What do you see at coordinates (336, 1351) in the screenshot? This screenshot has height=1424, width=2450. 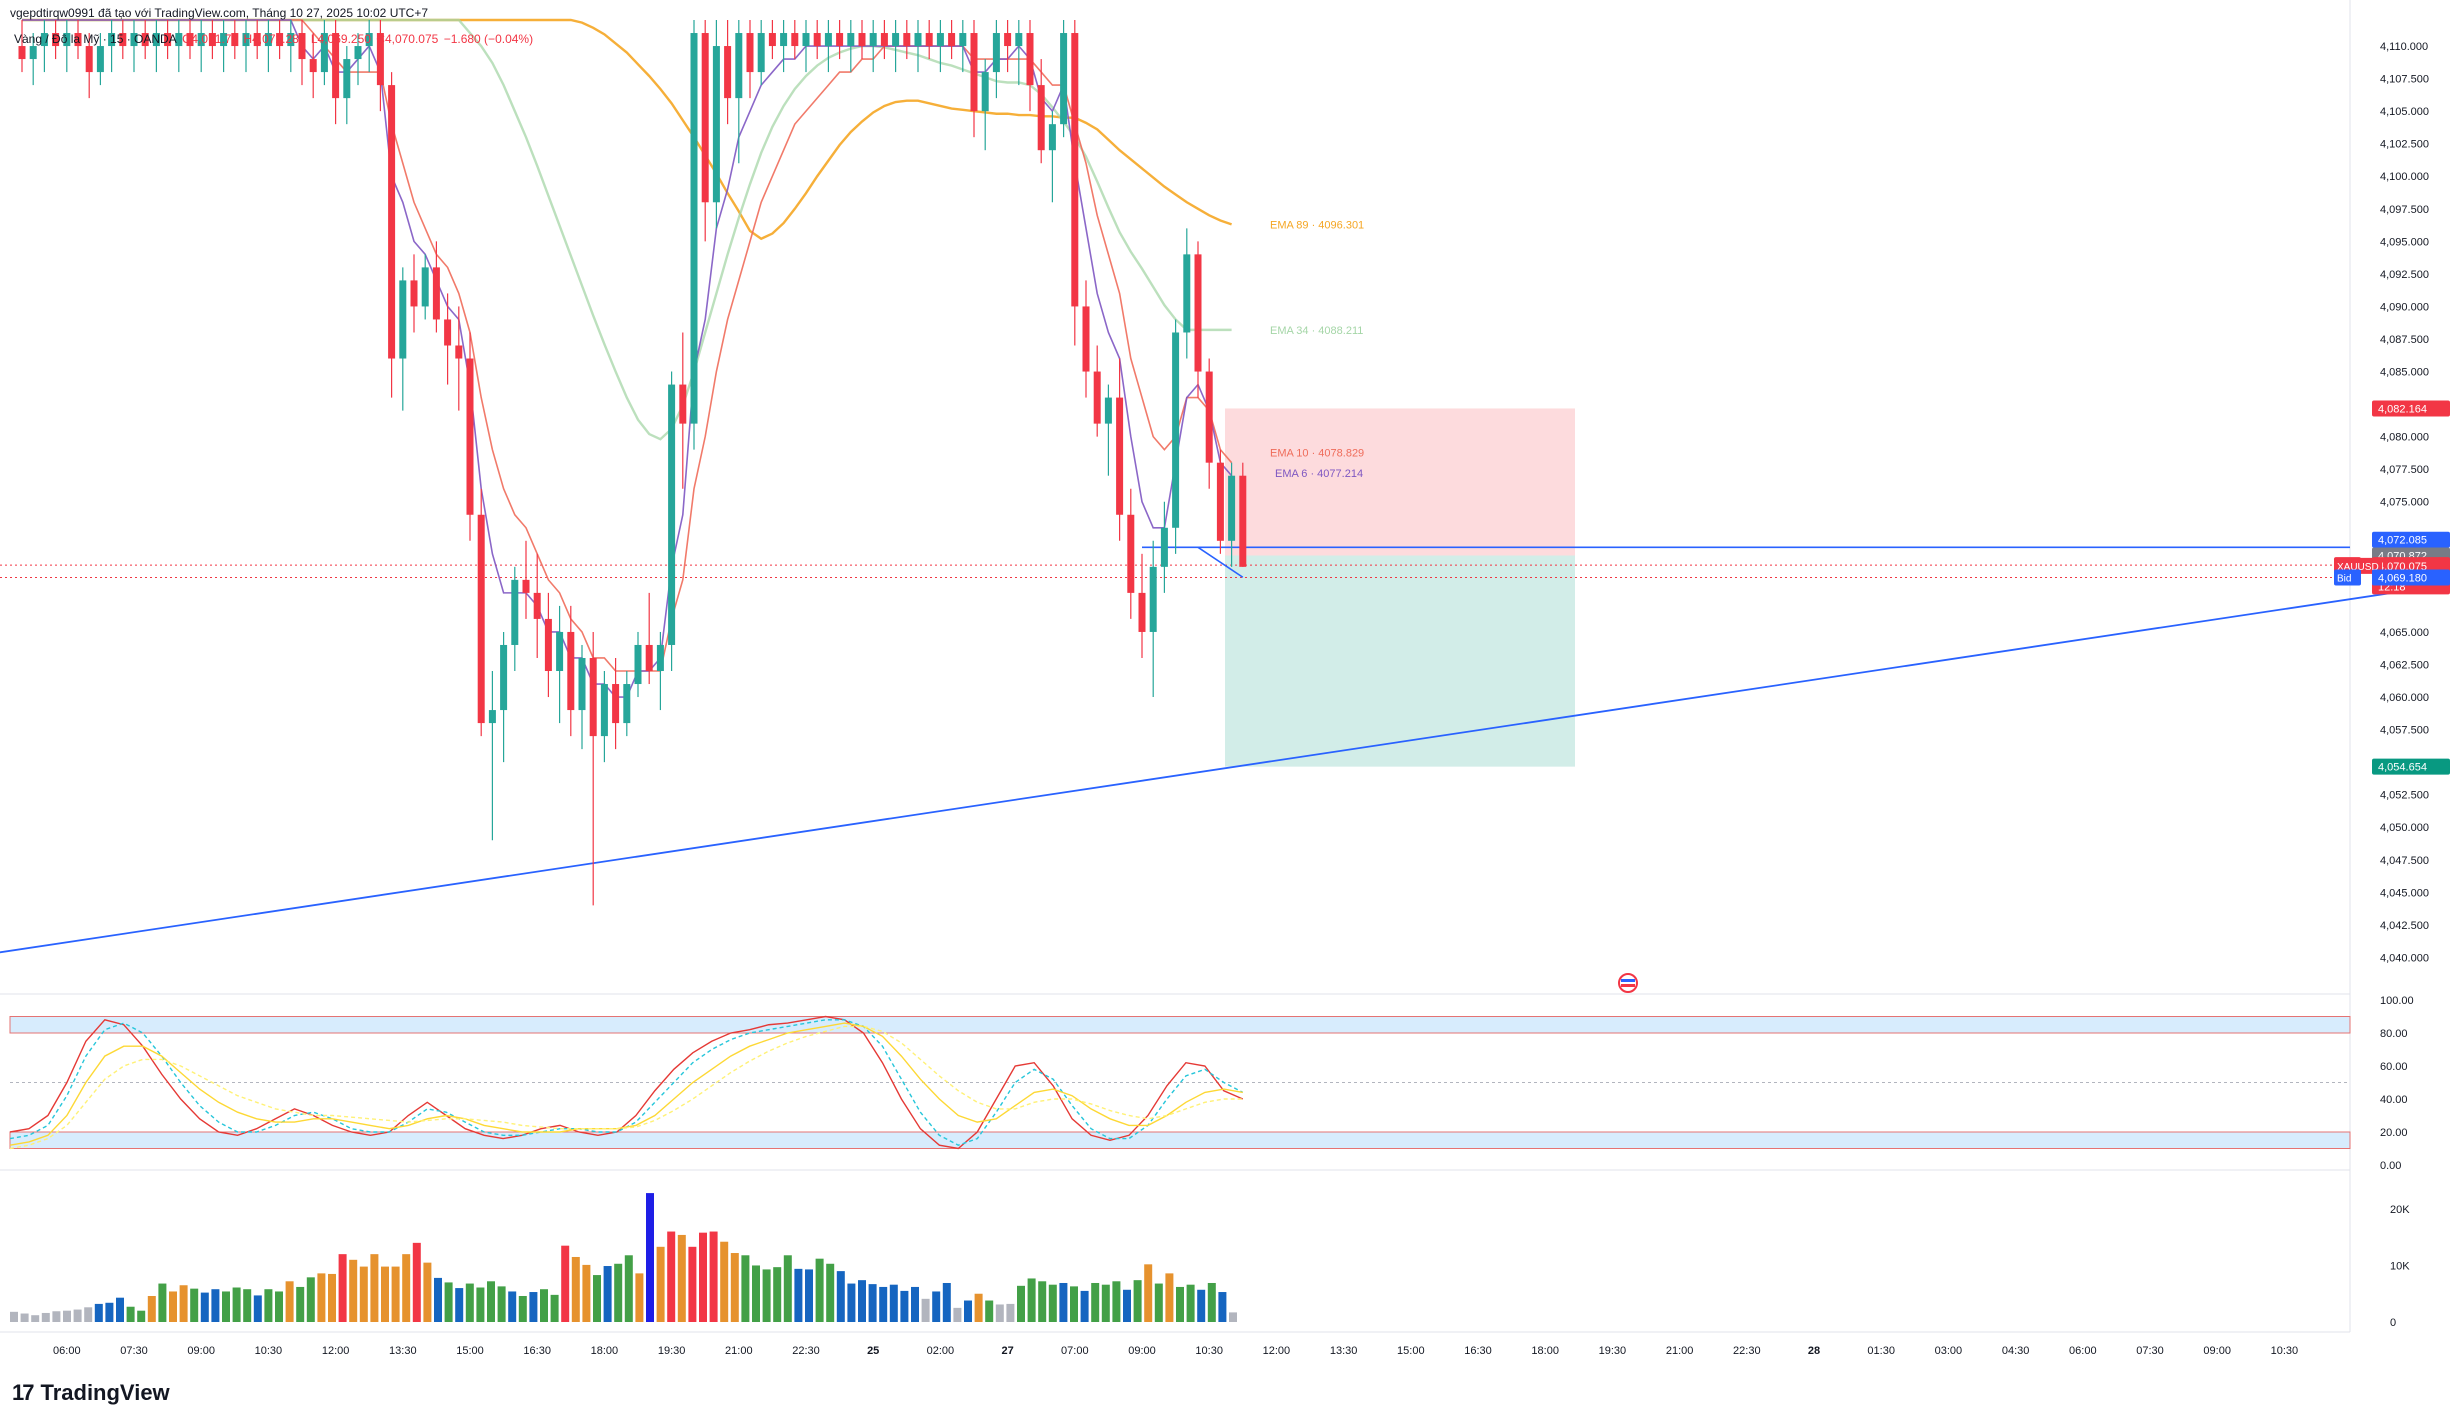 I see `time-axis-label: 12:00` at bounding box center [336, 1351].